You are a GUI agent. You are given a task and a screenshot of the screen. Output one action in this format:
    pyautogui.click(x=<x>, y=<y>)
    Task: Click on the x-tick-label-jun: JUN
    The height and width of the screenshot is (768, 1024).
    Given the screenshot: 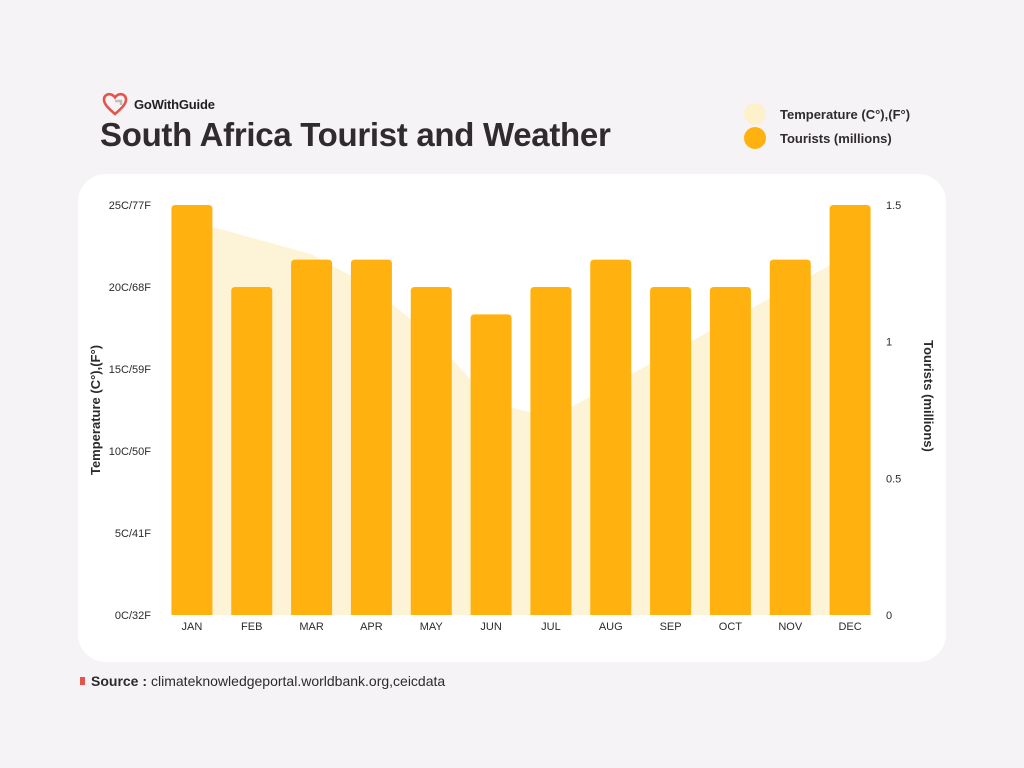 What is the action you would take?
    pyautogui.click(x=490, y=627)
    